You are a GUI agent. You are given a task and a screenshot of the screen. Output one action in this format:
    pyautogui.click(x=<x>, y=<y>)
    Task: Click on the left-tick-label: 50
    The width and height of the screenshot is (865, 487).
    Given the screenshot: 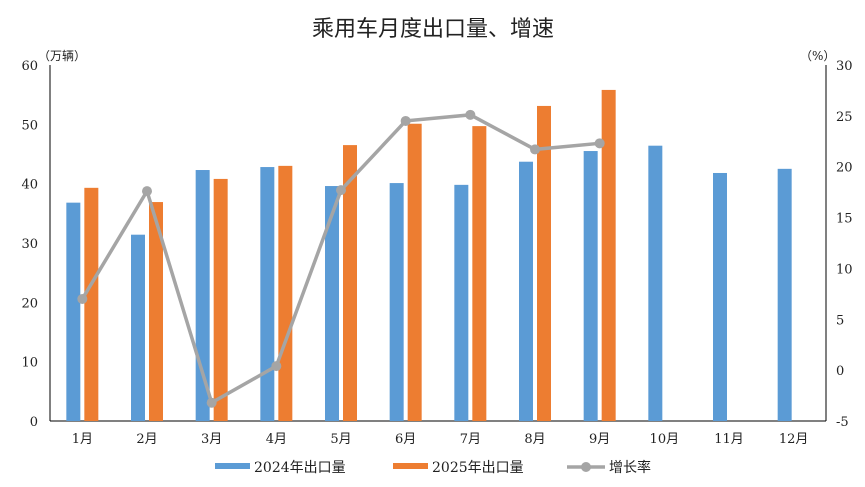 What is the action you would take?
    pyautogui.click(x=29, y=125)
    